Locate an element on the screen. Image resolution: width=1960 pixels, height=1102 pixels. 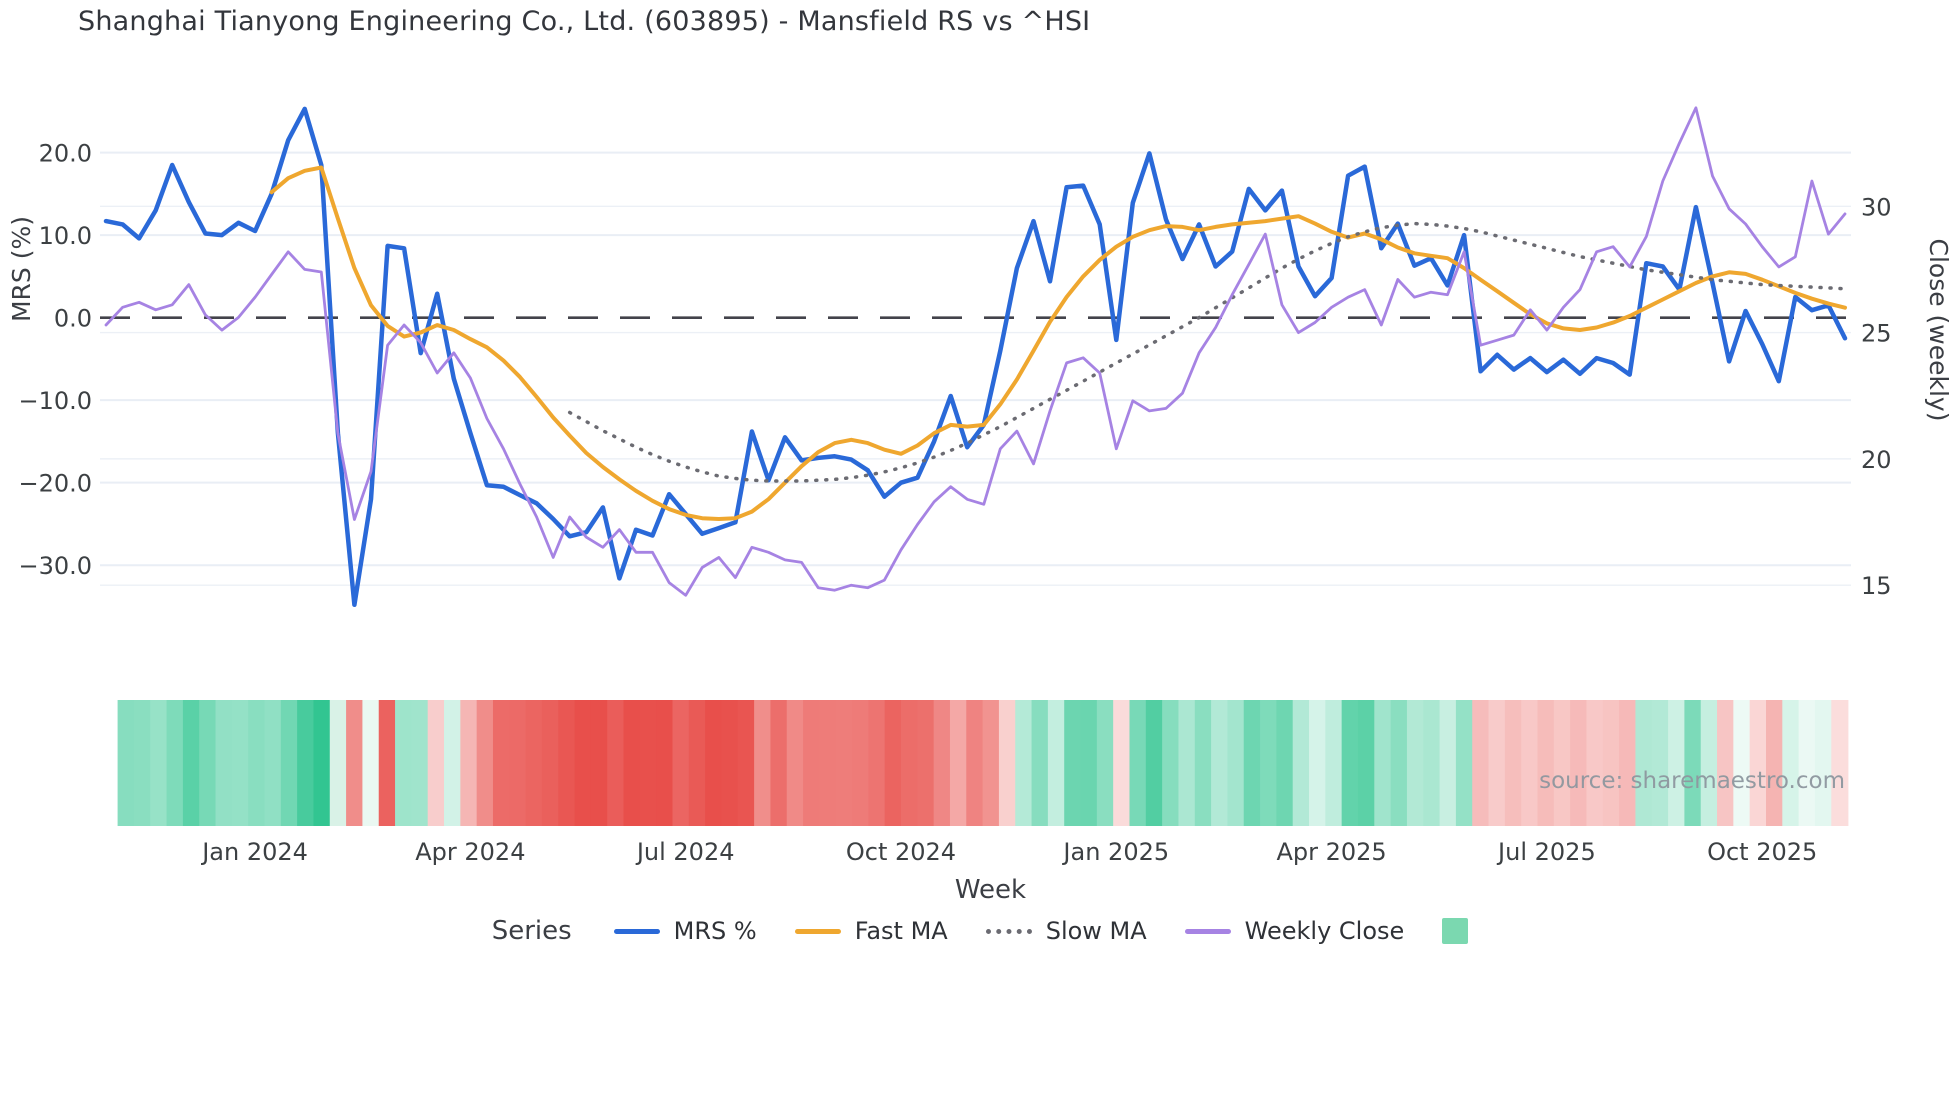
legend-item-mrs-: MRS % is located at coordinates (685, 931).